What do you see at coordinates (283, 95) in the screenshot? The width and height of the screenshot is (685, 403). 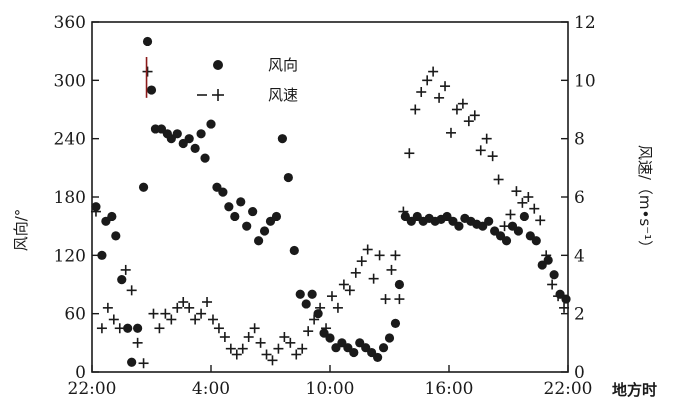 I see `legend-label-speed: 风速` at bounding box center [283, 95].